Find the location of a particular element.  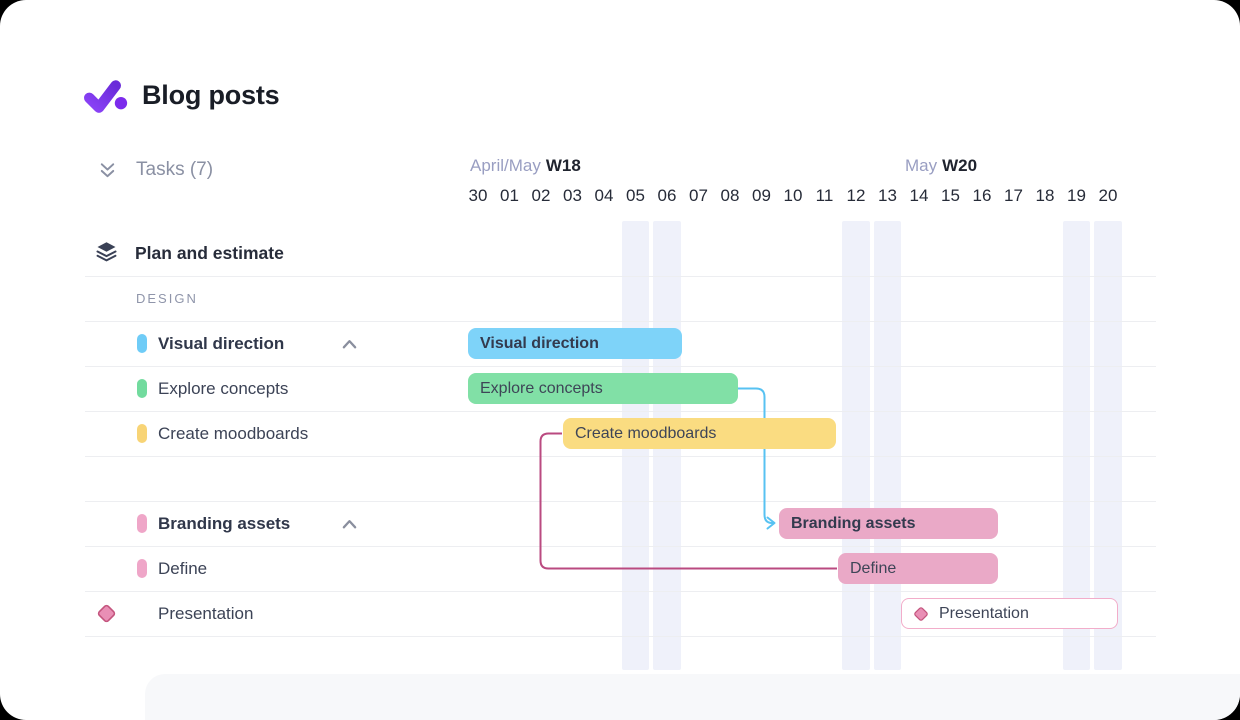

group-row-plan-and-estimate: Plan and estimate is located at coordinates (209, 253).